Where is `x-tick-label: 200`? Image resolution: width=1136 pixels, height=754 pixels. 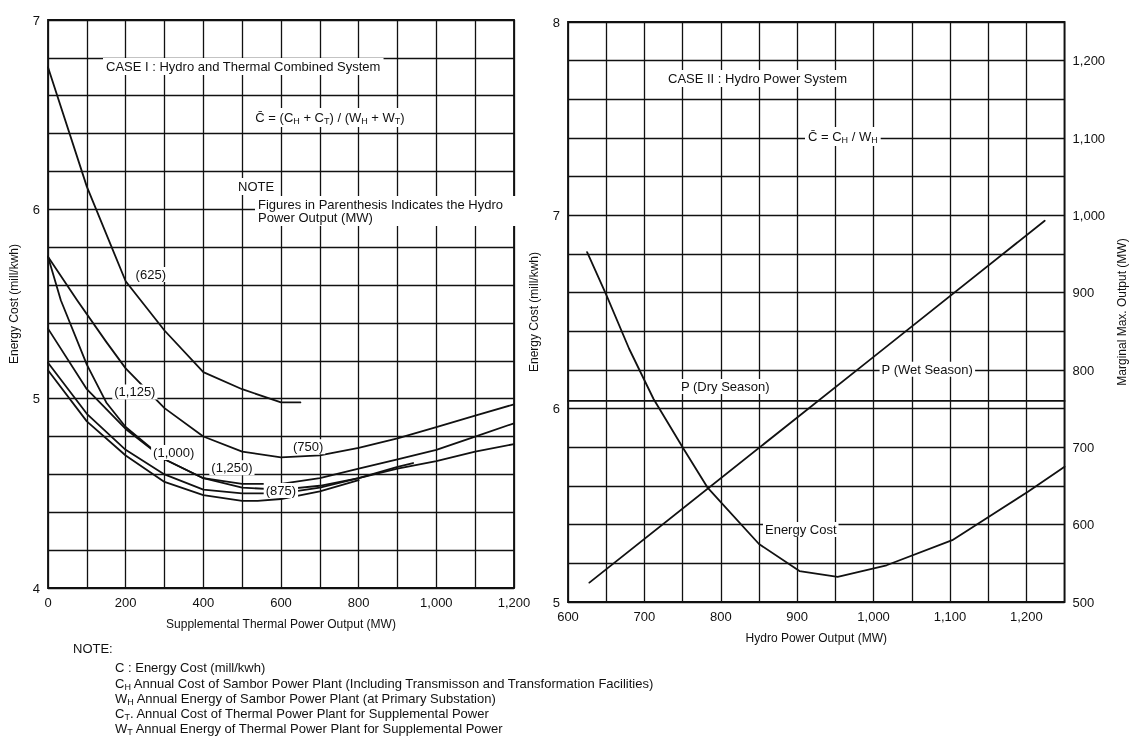
x-tick-label: 200 is located at coordinates (125, 602).